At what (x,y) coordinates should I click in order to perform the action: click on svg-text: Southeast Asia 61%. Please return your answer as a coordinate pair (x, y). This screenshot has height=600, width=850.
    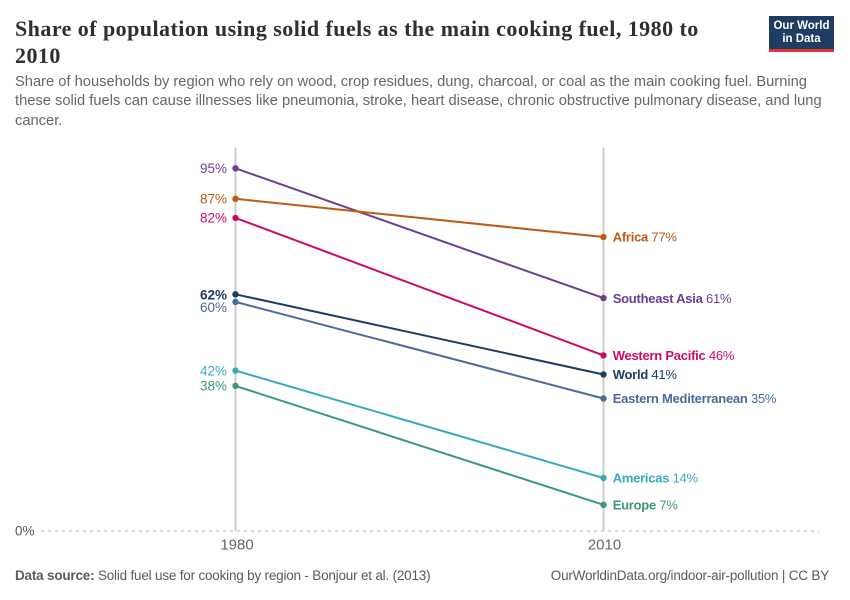
    Looking at the image, I should click on (672, 298).